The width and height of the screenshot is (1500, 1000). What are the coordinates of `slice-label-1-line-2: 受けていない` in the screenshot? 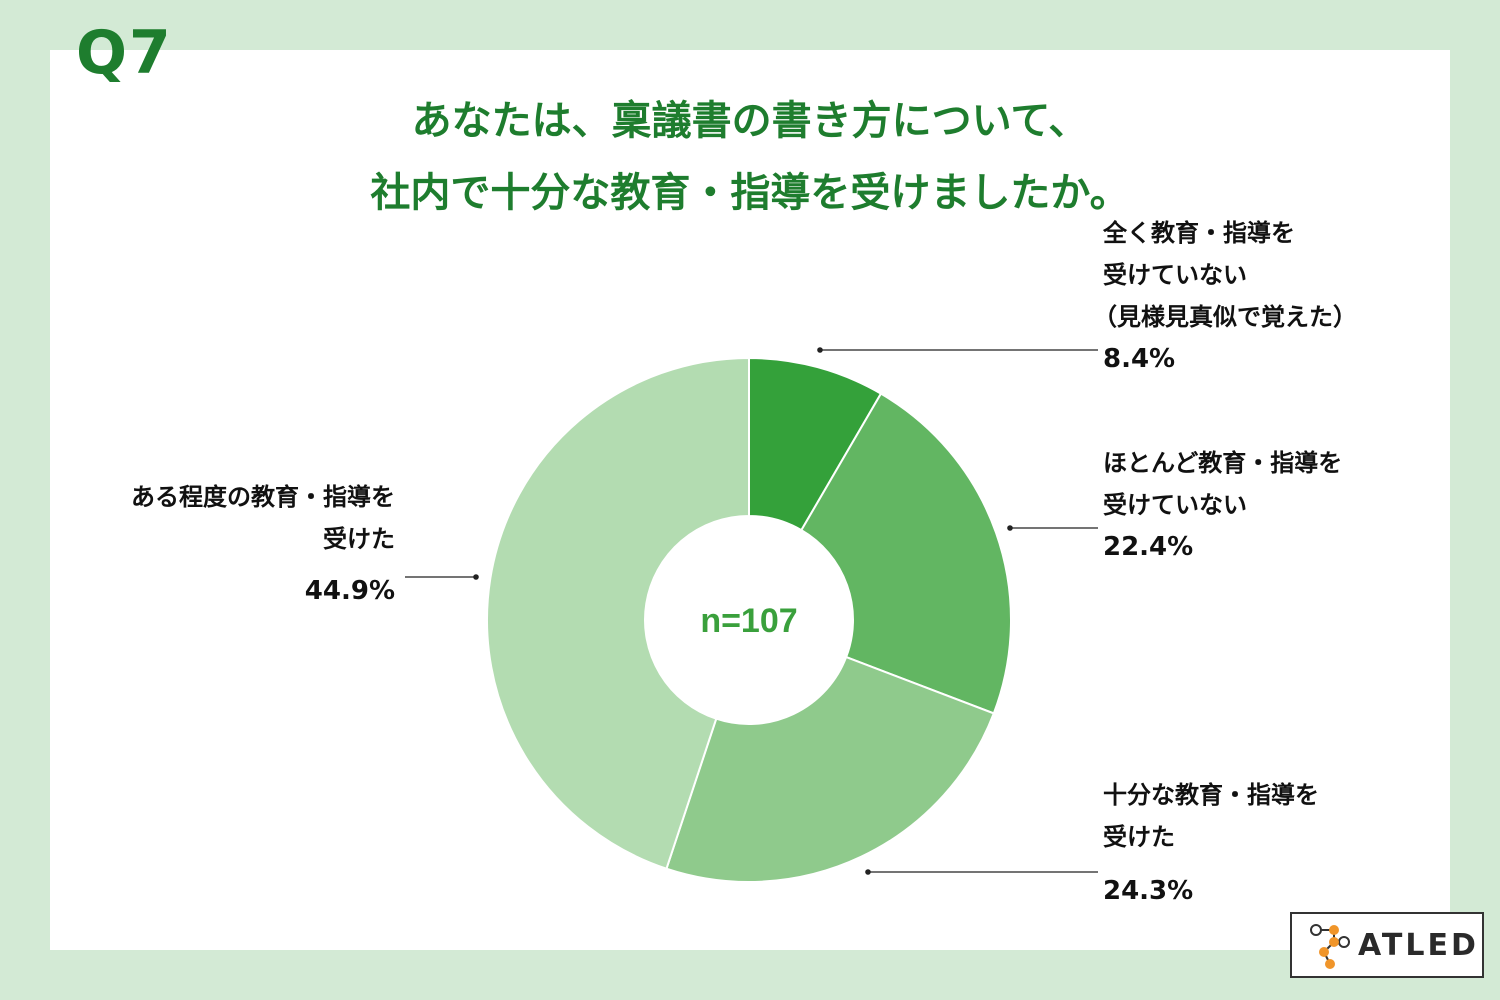 It's located at (1175, 505).